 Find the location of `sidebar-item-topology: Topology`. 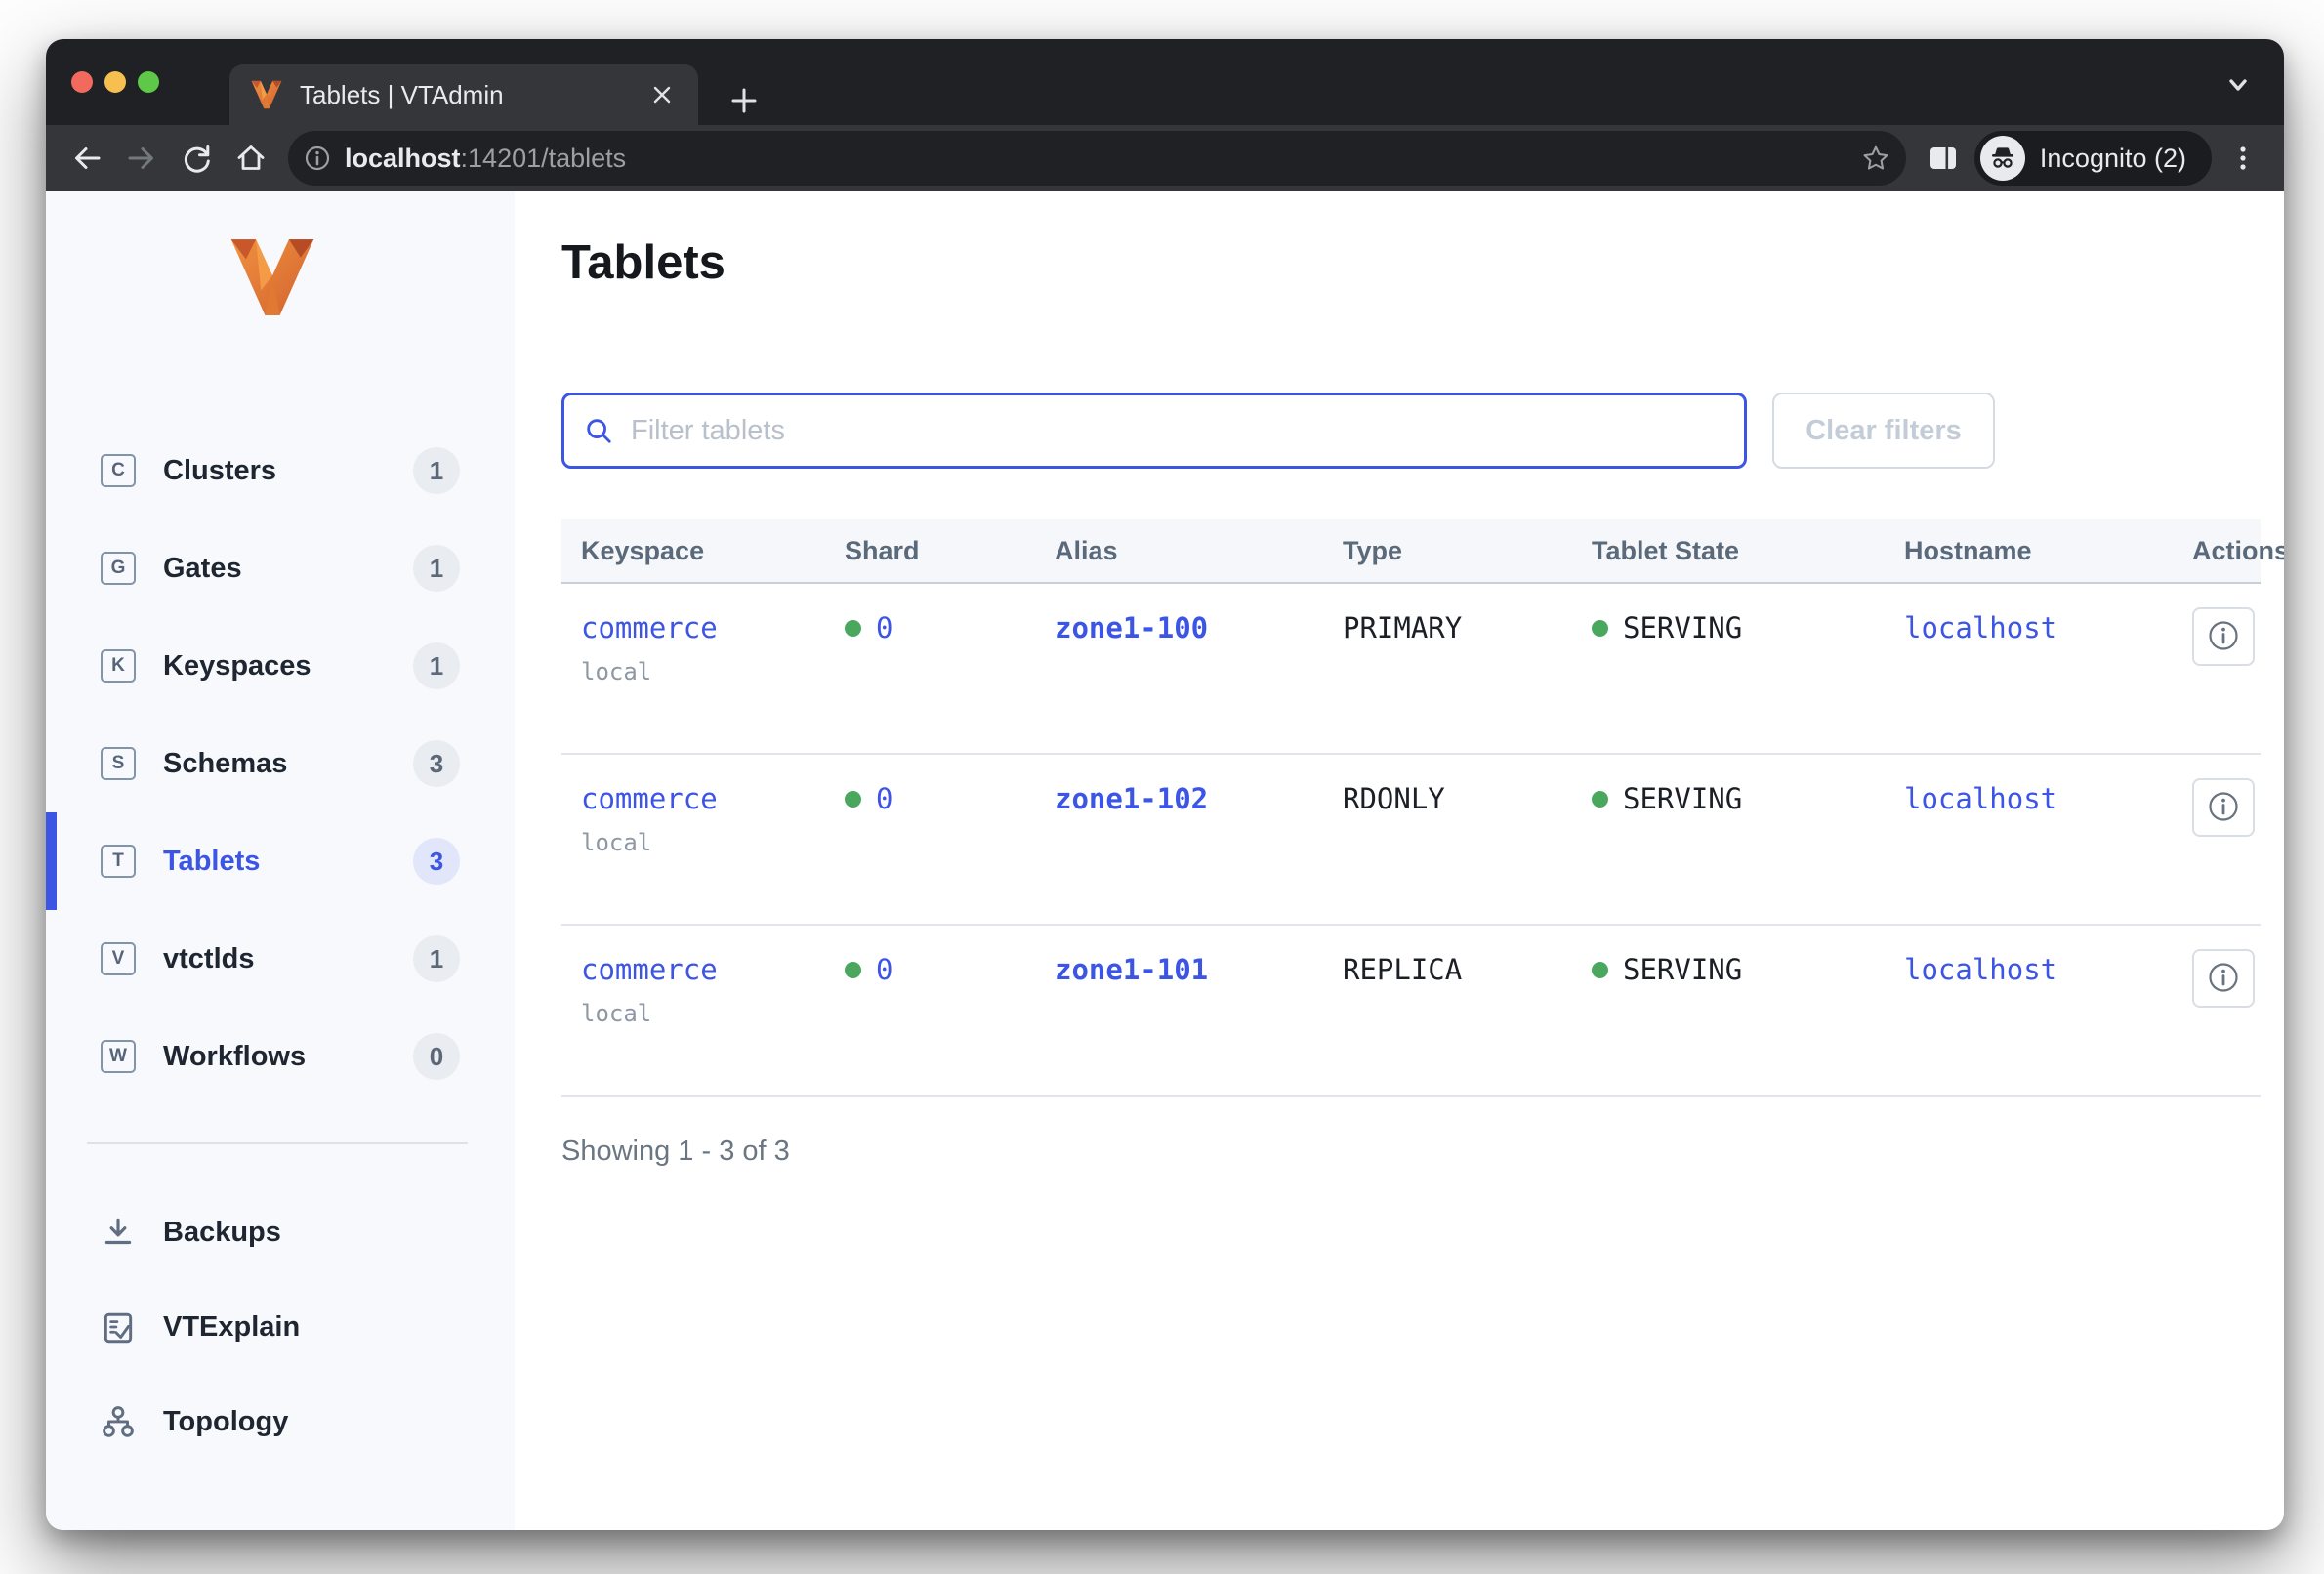

sidebar-item-topology: Topology is located at coordinates (280, 1423).